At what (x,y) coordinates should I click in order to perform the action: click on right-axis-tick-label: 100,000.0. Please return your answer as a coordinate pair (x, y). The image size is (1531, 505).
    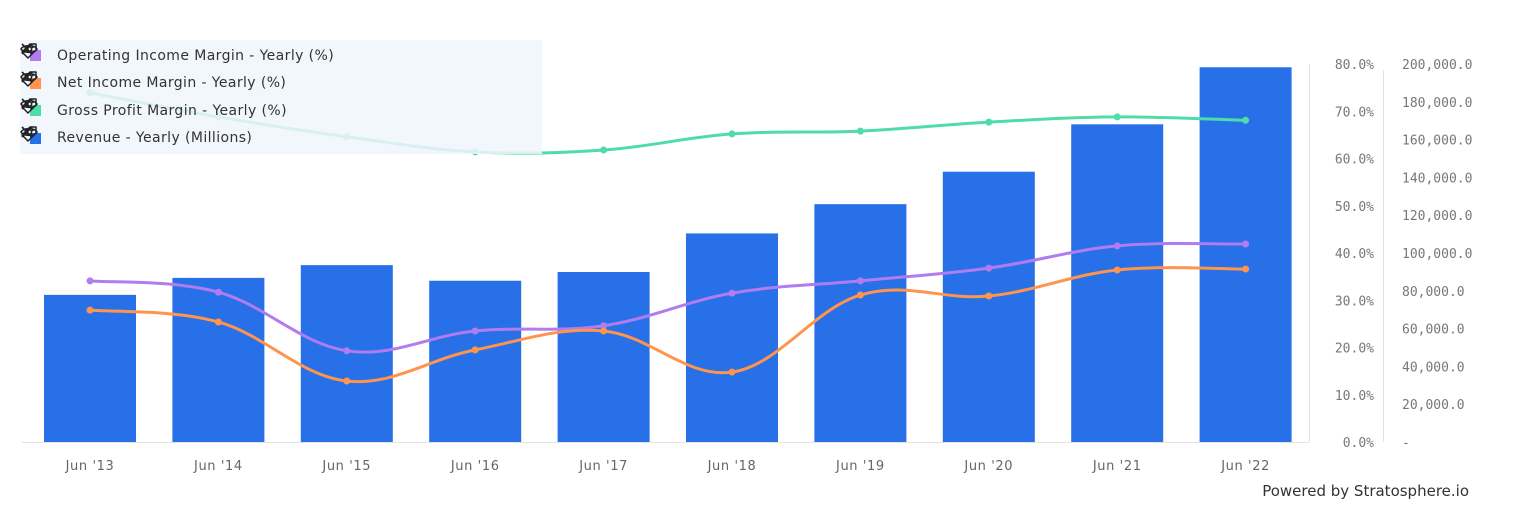
    Looking at the image, I should click on (1437, 254).